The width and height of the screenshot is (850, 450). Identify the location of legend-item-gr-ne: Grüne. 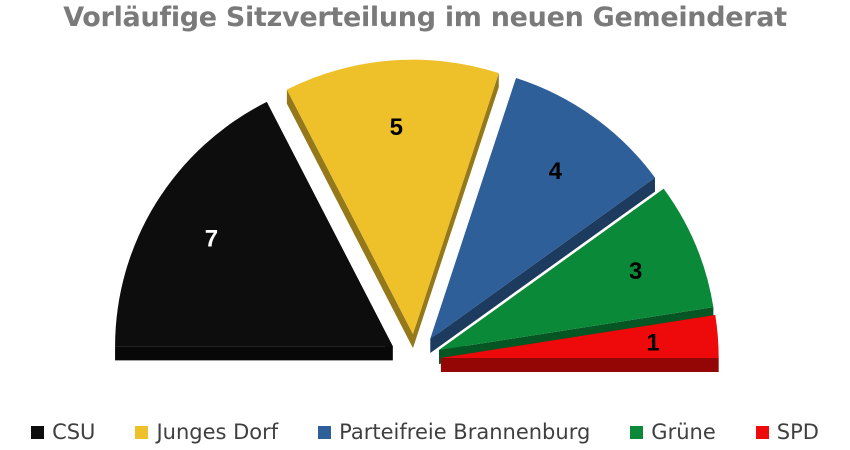
(673, 432).